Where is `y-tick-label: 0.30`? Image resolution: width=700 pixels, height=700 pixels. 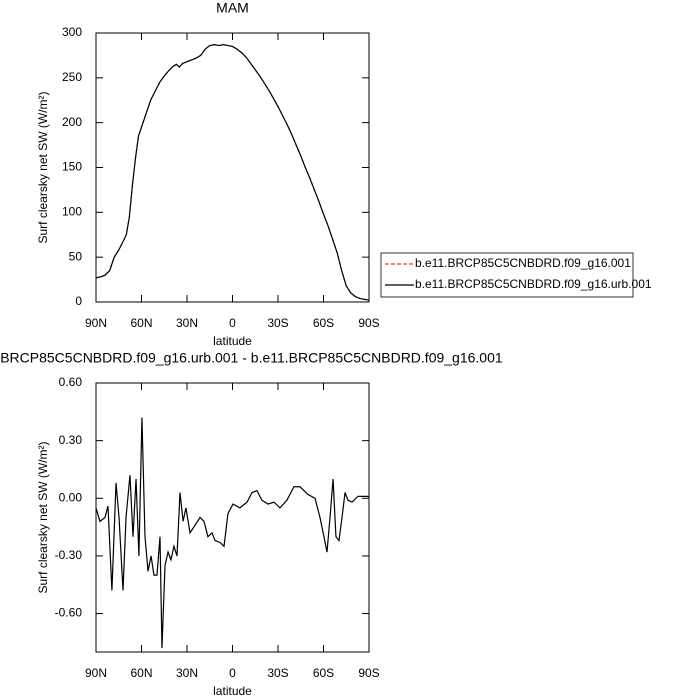 y-tick-label: 0.30 is located at coordinates (71, 440).